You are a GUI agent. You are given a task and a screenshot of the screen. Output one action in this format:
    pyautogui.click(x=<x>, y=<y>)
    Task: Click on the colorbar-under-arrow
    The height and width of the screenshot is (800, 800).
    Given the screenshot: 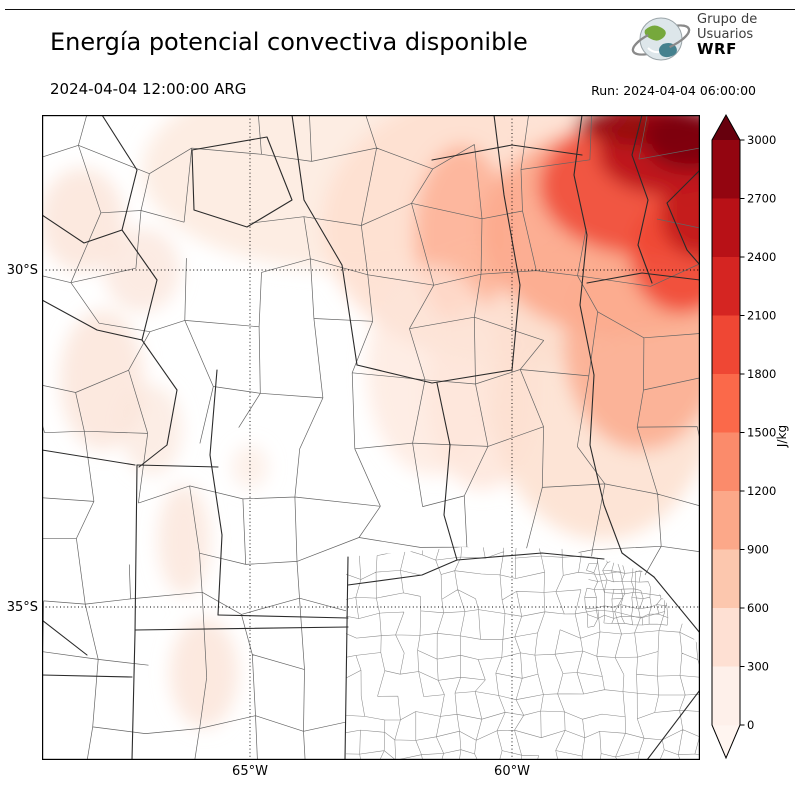 What is the action you would take?
    pyautogui.click(x=726, y=741)
    